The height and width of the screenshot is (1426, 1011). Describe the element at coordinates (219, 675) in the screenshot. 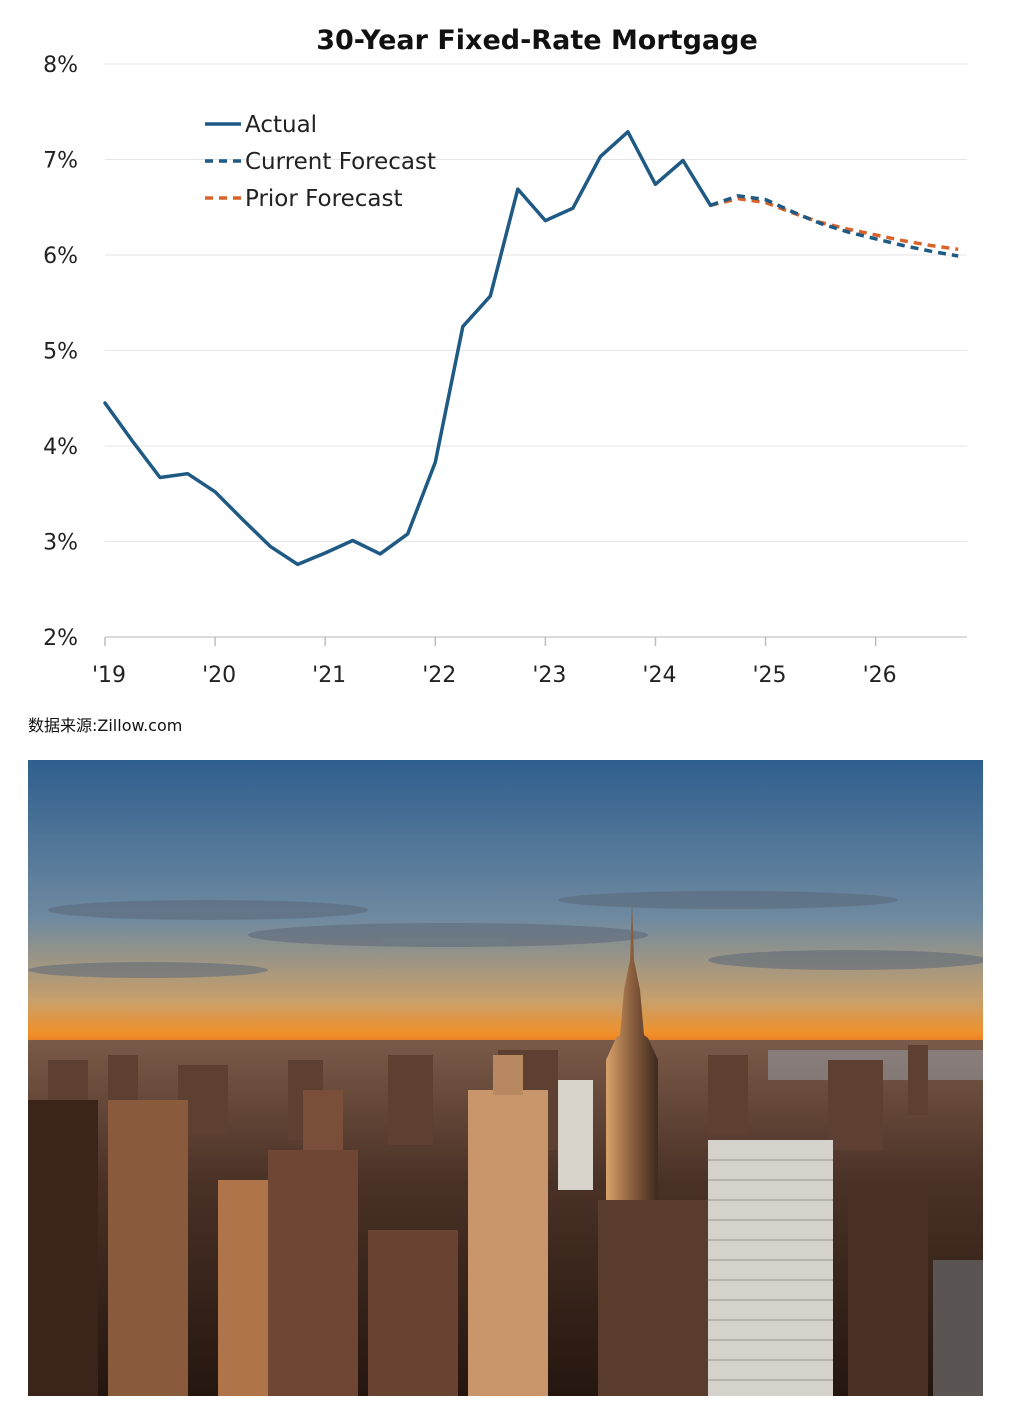

I see `x-tick-label: '20` at that location.